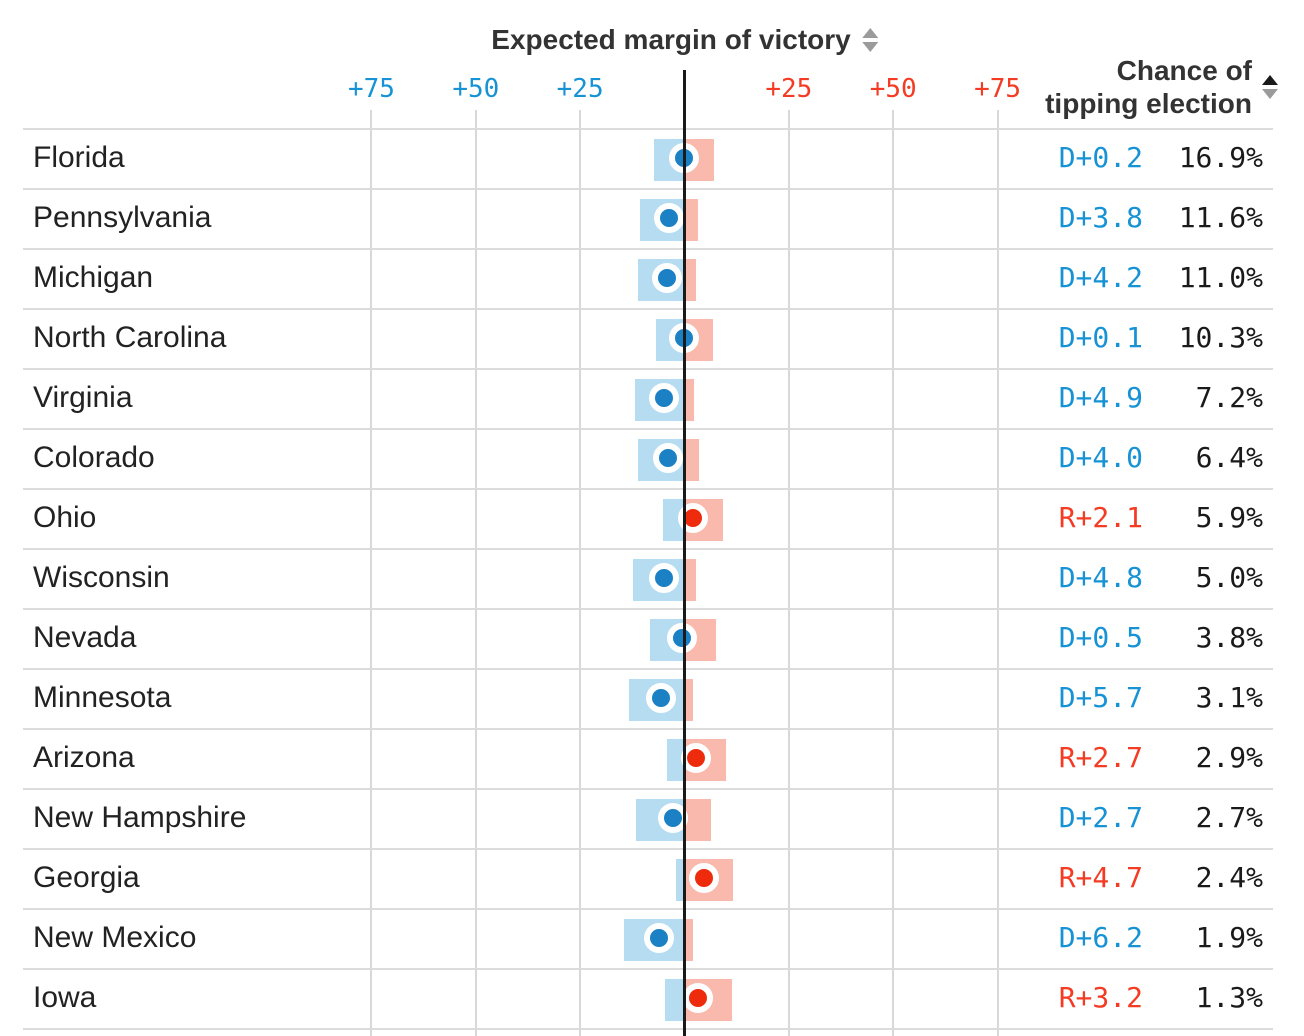 The width and height of the screenshot is (1304, 1036). What do you see at coordinates (1229, 517) in the screenshot?
I see `chance-value: 5.9%` at bounding box center [1229, 517].